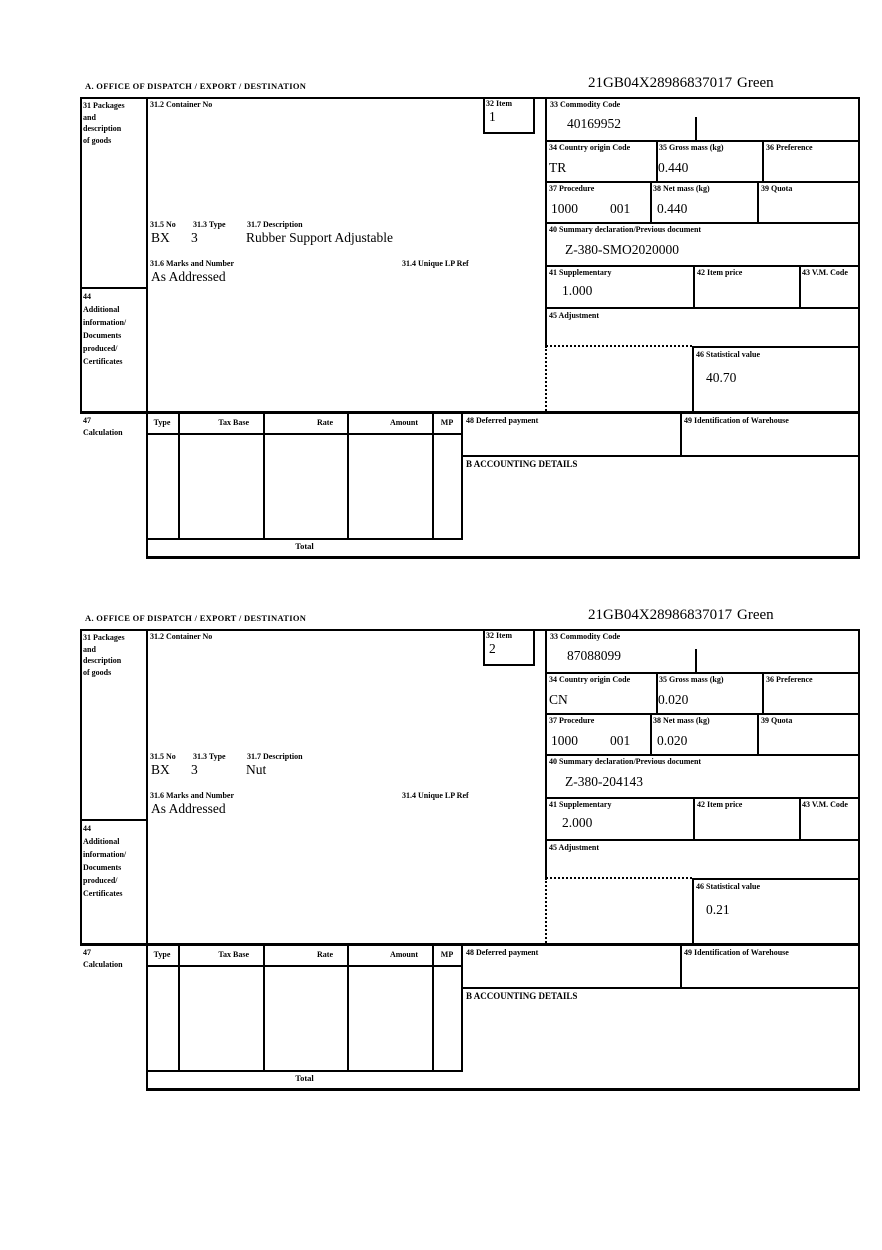 This screenshot has width=882, height=1250. What do you see at coordinates (304, 1078) in the screenshot?
I see `total-label: Total` at bounding box center [304, 1078].